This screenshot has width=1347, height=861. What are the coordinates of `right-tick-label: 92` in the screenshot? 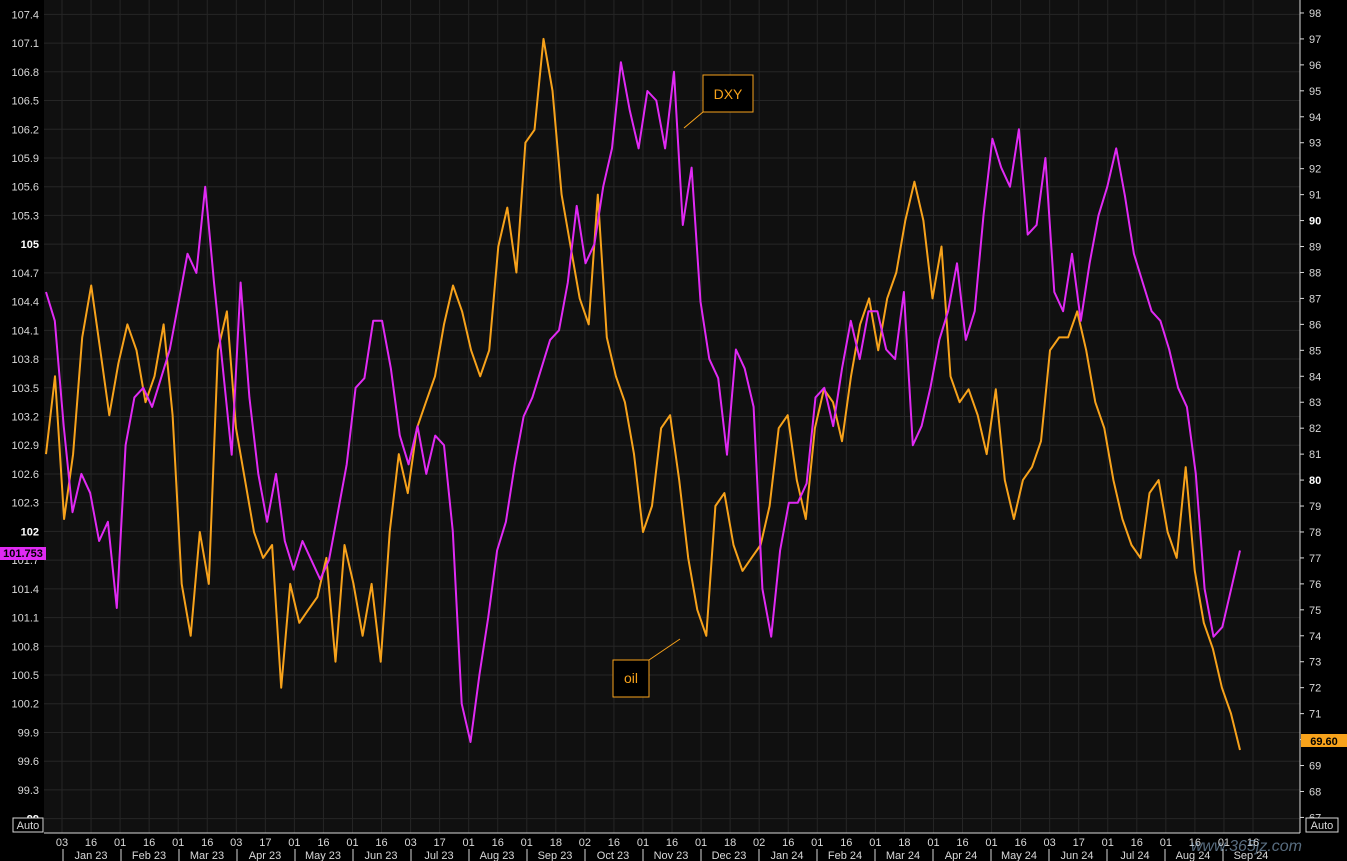 It's located at (1315, 170).